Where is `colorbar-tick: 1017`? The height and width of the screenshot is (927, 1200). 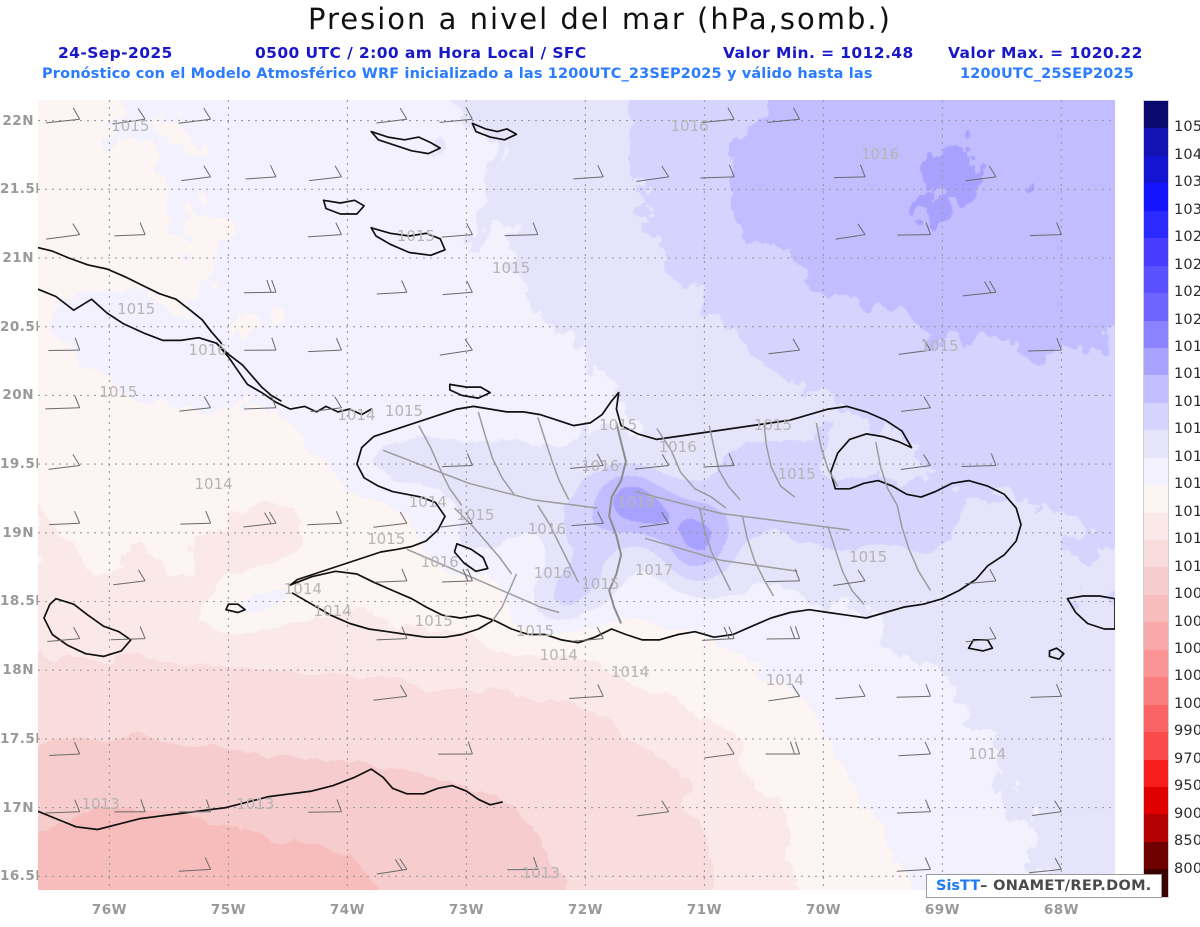
colorbar-tick: 1017 is located at coordinates (1187, 401).